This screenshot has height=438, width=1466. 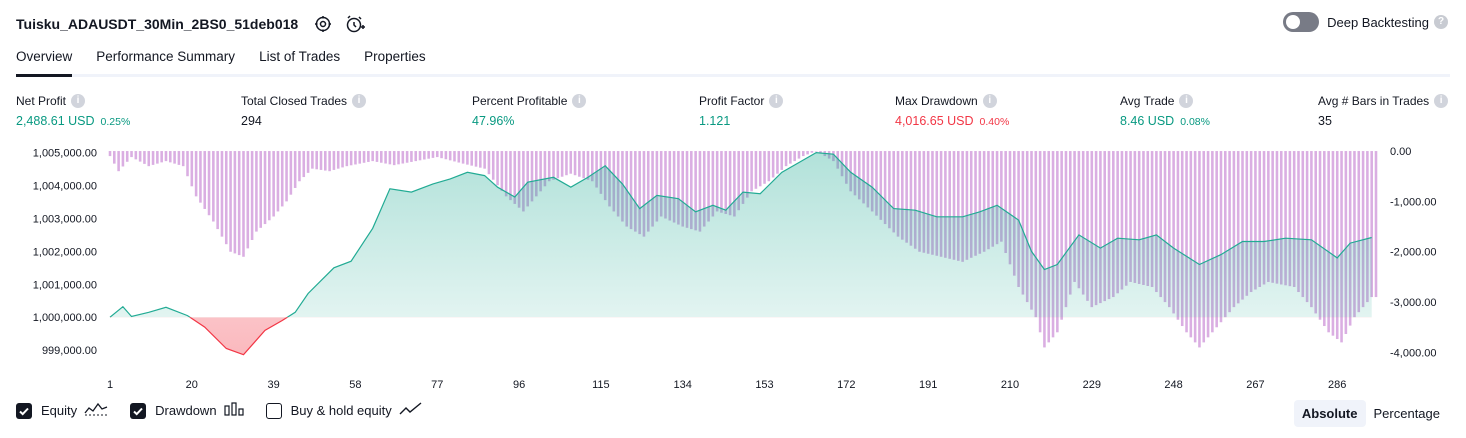 I want to click on legend-drawdown: Drawdown, so click(x=187, y=410).